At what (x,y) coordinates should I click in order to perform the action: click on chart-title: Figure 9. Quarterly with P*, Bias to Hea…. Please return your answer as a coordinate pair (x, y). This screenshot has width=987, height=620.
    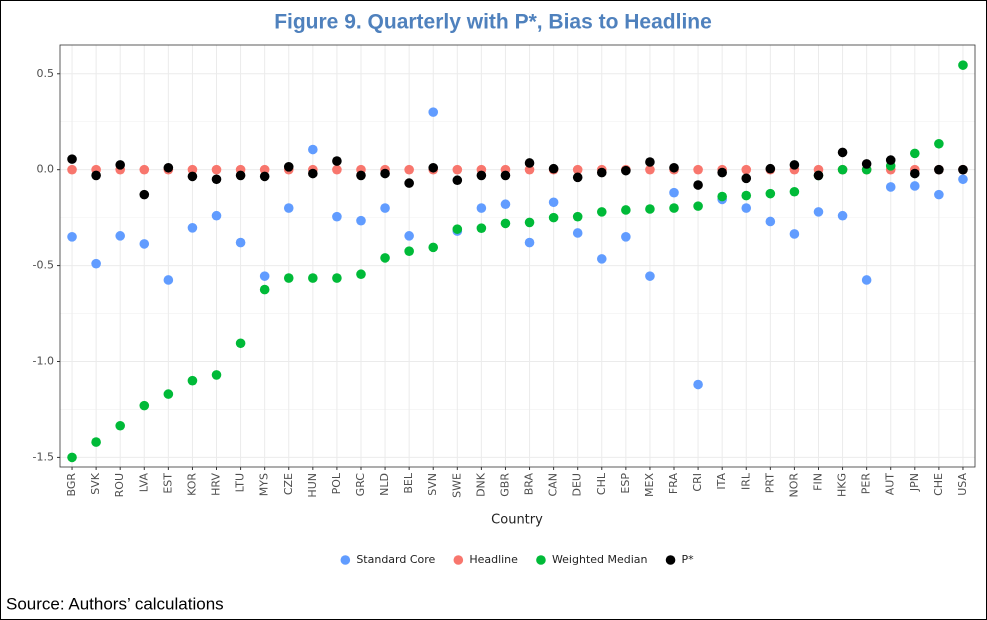
    Looking at the image, I should click on (493, 22).